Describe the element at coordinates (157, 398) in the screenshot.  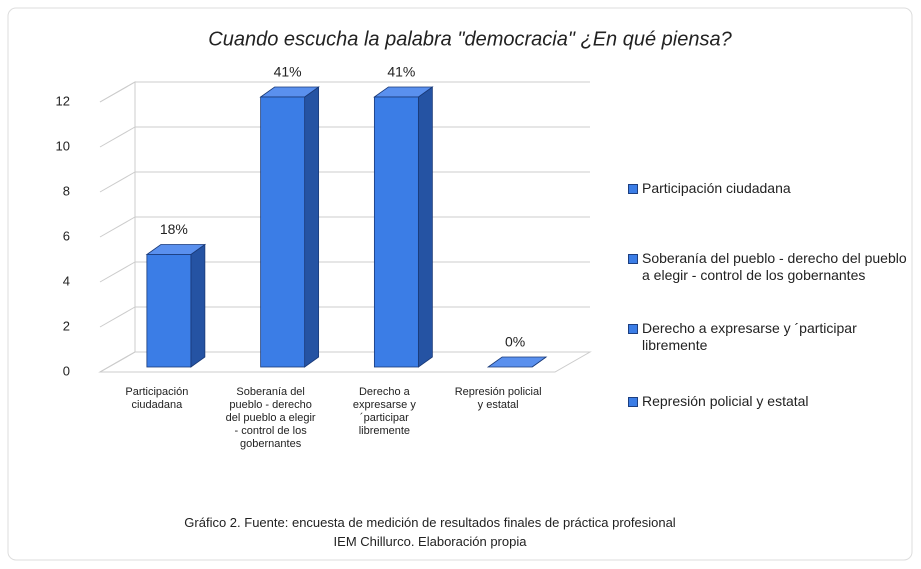
I see `x-tick-label: Participación ciudadana` at that location.